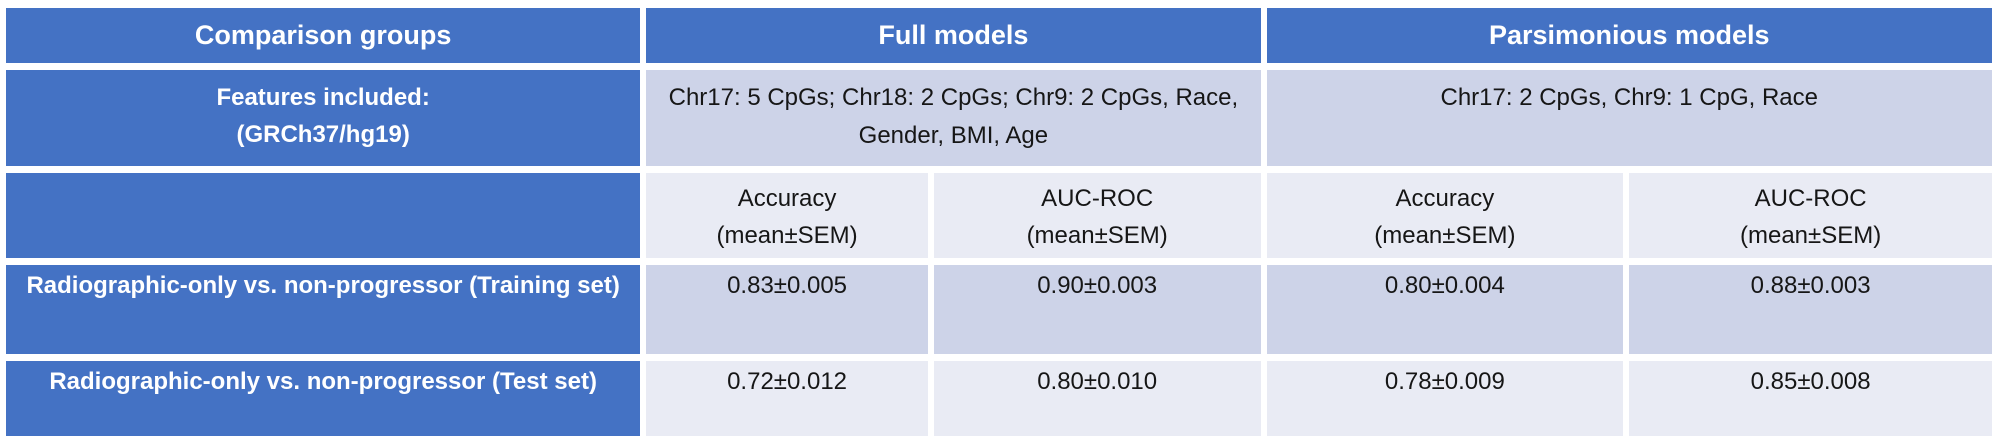 The image size is (2000, 443). Describe the element at coordinates (323, 215) in the screenshot. I see `spacer-cell` at that location.